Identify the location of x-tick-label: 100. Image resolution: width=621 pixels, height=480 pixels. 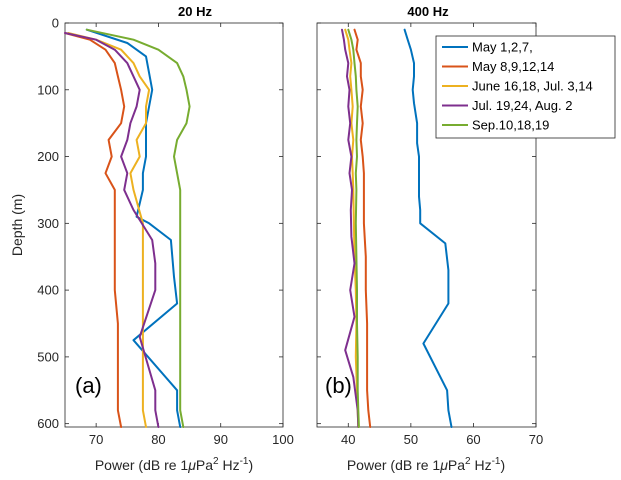
(283, 439).